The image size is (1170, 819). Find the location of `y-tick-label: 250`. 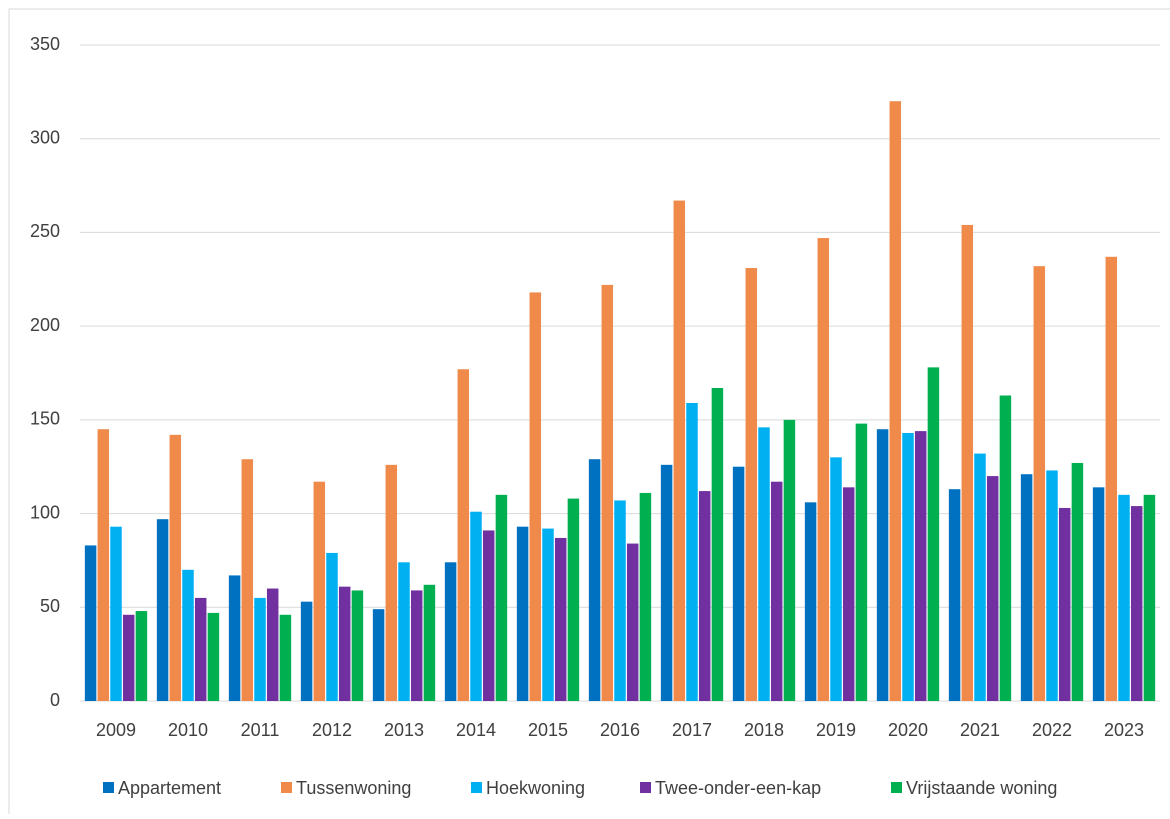

y-tick-label: 250 is located at coordinates (45, 231).